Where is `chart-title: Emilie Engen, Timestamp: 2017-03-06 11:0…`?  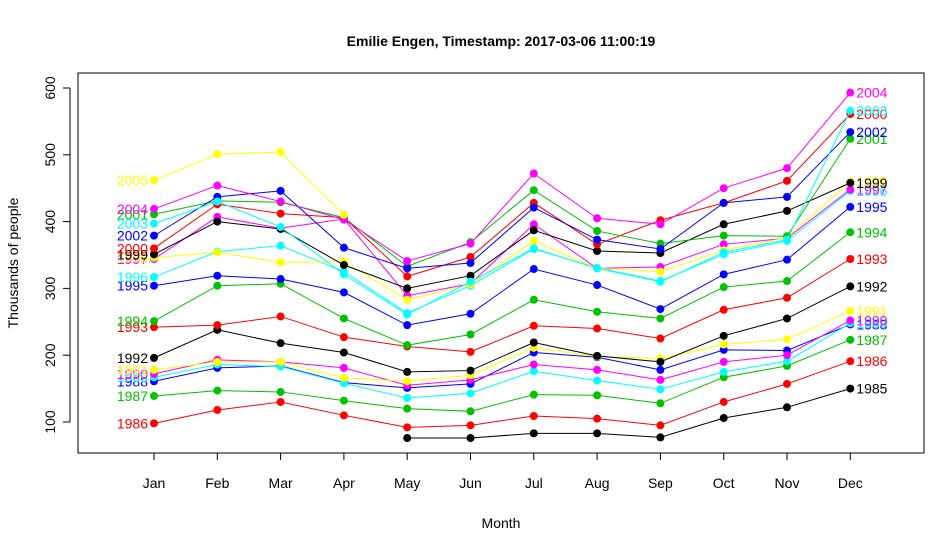 chart-title: Emilie Engen, Timestamp: 2017-03-06 11:0… is located at coordinates (501, 41).